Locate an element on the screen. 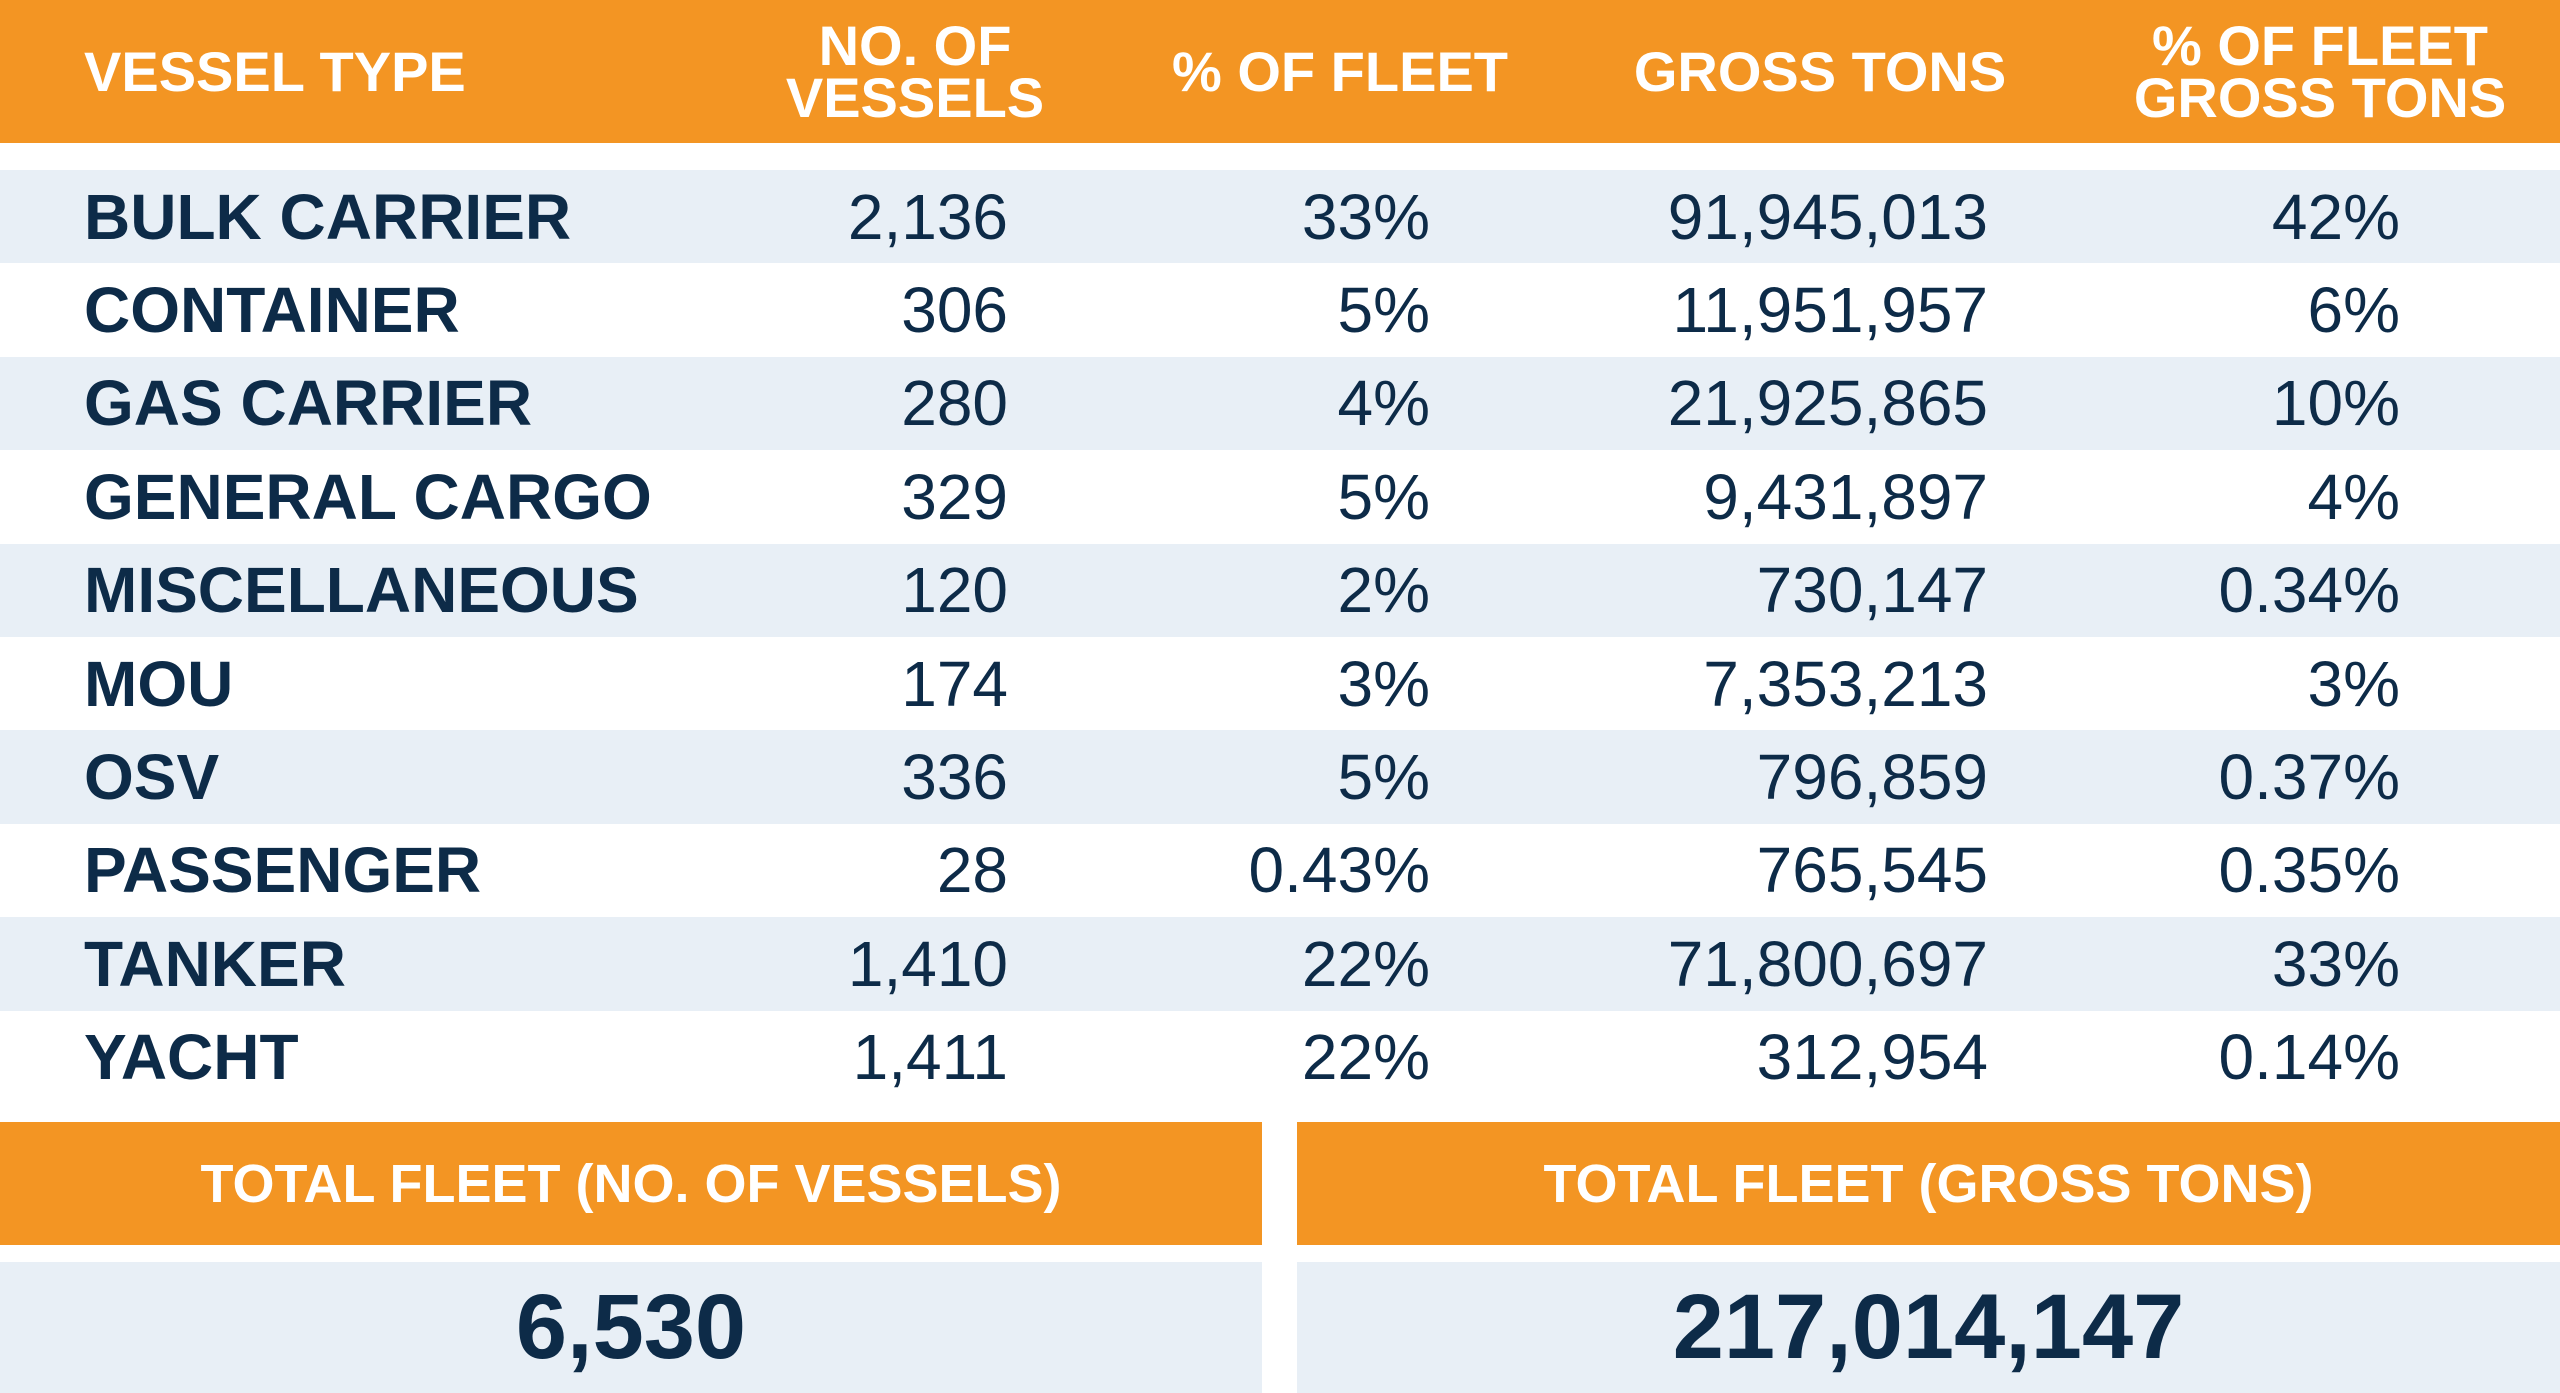  table-row: TANKER 1,410 22% 71,800,697 33% is located at coordinates (1280, 964).